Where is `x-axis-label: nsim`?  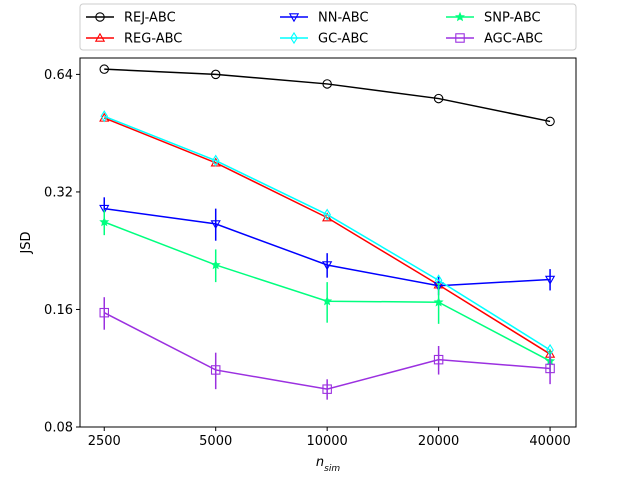
x-axis-label: nsim is located at coordinates (328, 464).